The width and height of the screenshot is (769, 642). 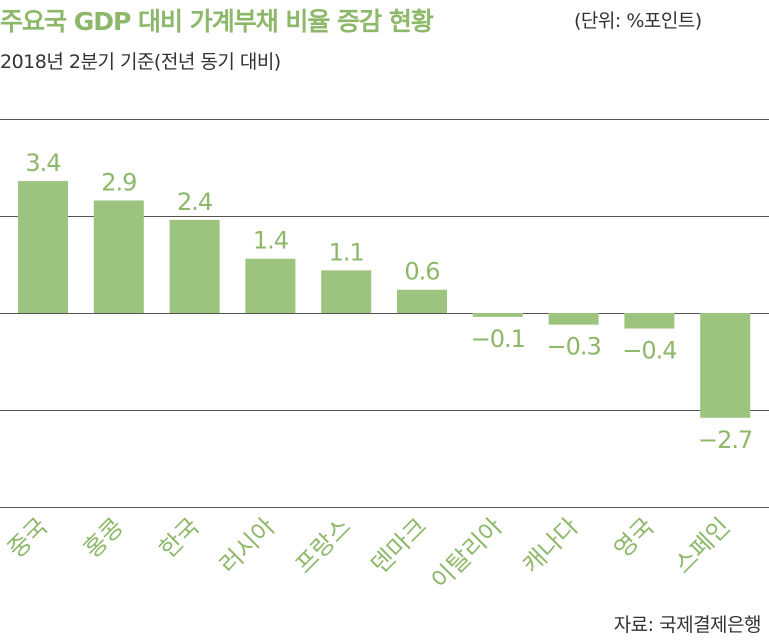 I want to click on value-label: 0.6, so click(x=421, y=272).